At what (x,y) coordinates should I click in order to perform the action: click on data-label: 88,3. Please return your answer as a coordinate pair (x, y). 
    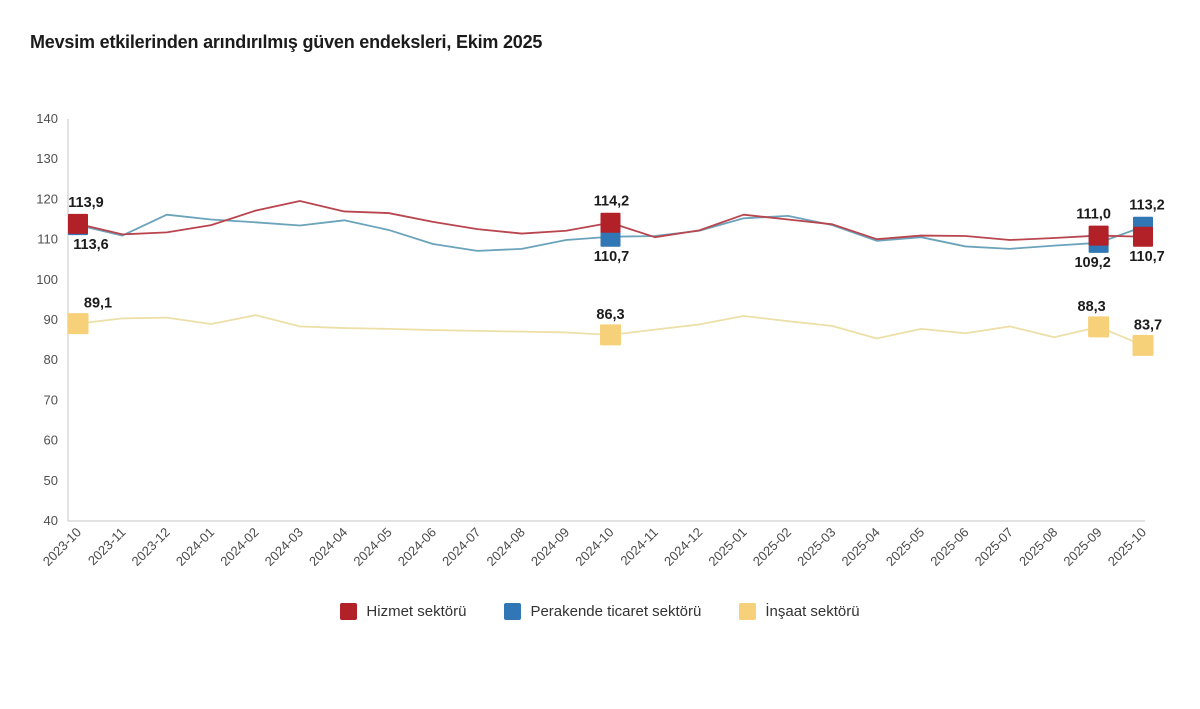
    Looking at the image, I should click on (1092, 307).